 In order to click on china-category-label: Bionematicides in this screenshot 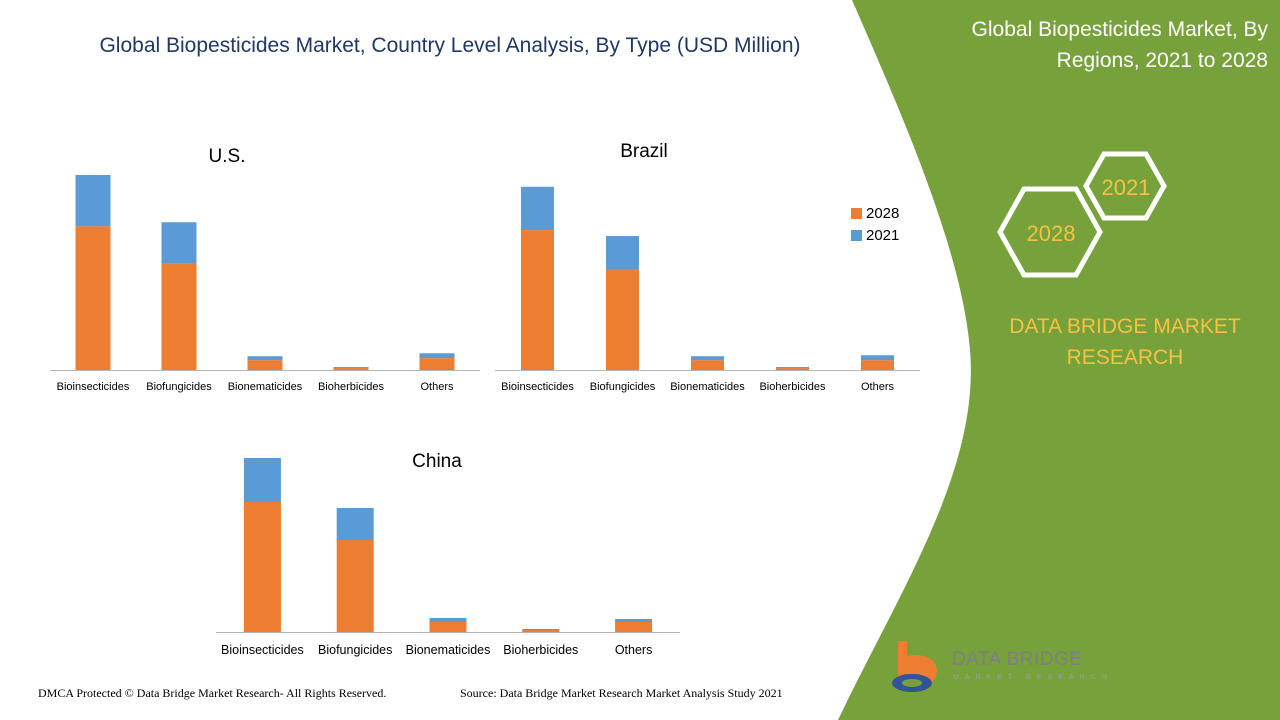, I will do `click(448, 650)`.